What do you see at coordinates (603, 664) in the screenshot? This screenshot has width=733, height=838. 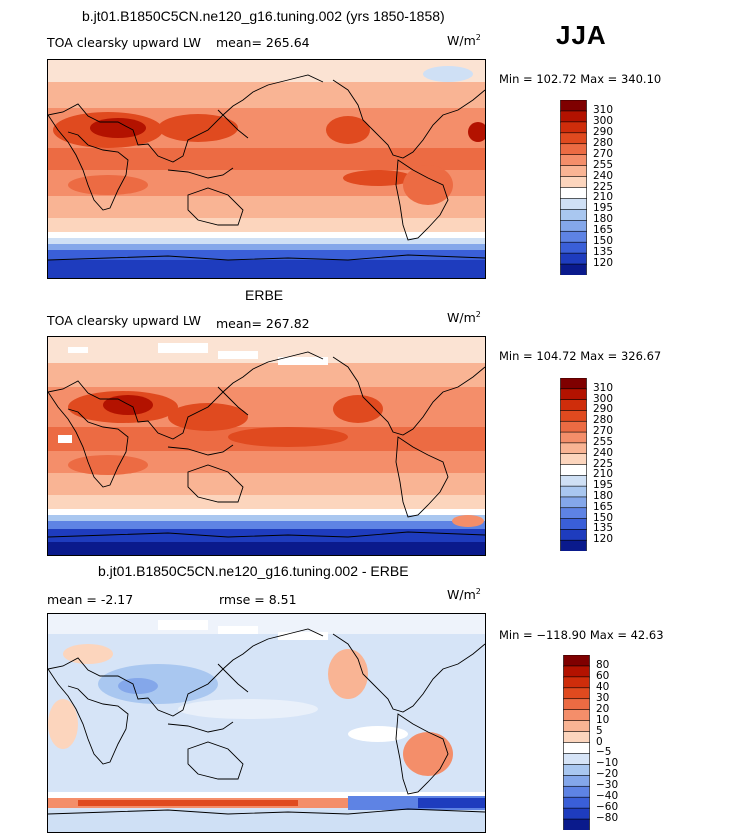 I see `colorbar-tick-label: 80` at bounding box center [603, 664].